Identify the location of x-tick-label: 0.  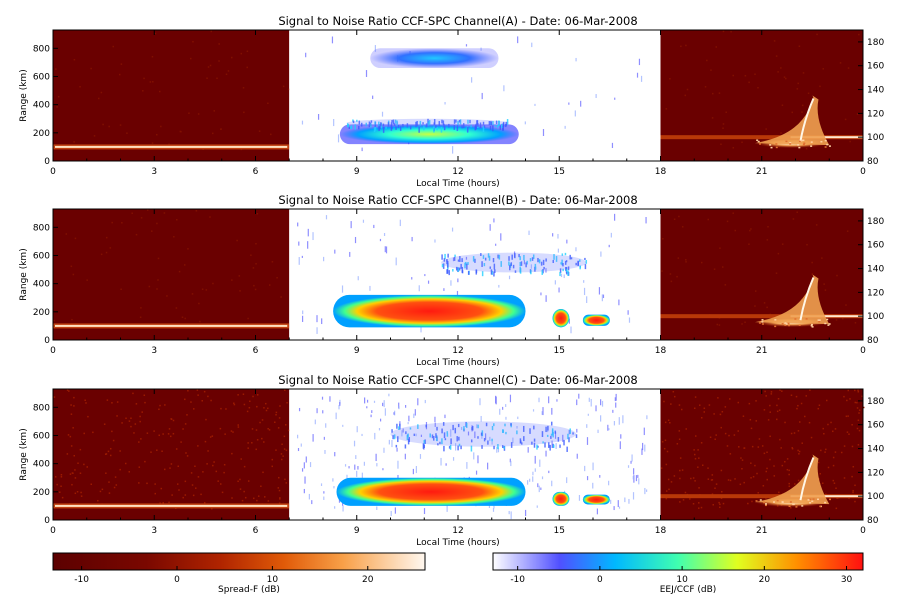
(863, 531).